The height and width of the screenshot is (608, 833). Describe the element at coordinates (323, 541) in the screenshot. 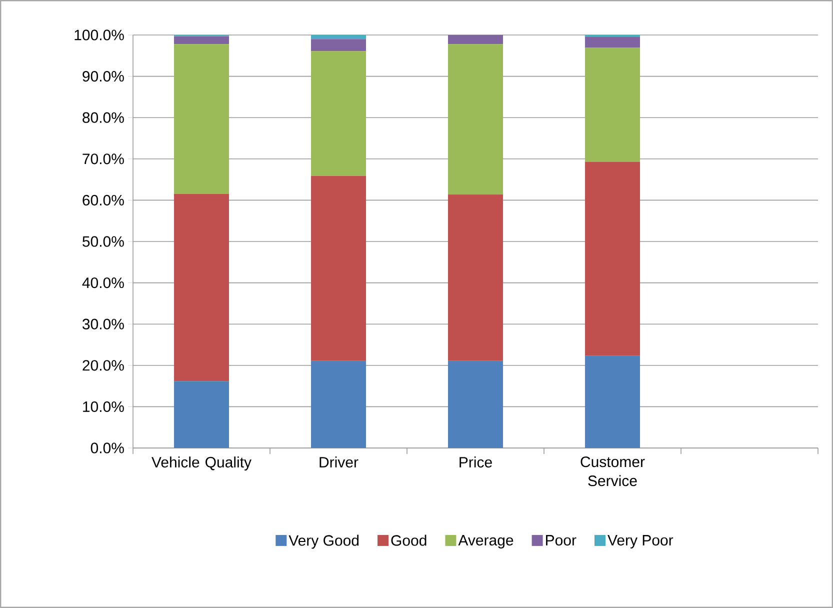

I see `legend-label: Very Good` at that location.